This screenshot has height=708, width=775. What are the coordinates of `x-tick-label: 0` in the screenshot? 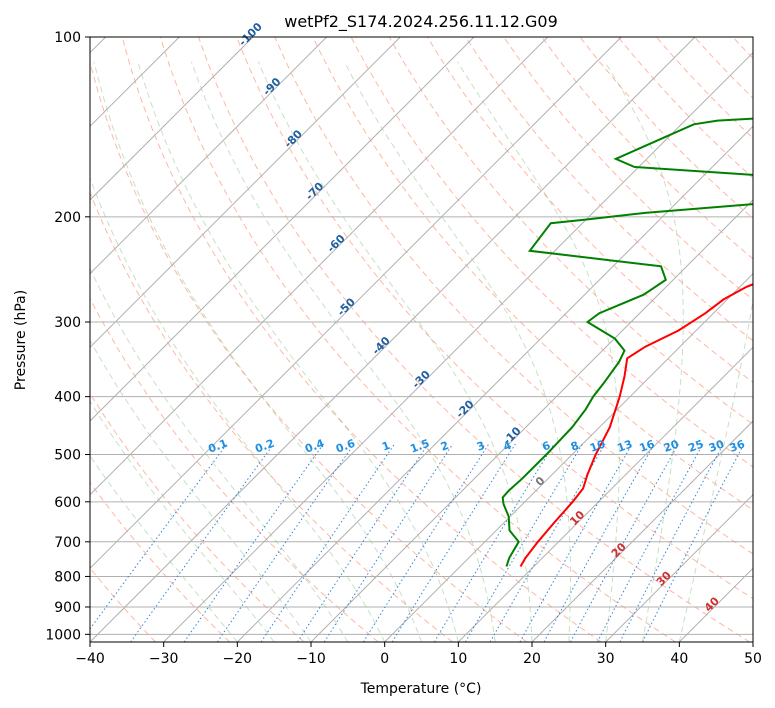 It's located at (384, 659).